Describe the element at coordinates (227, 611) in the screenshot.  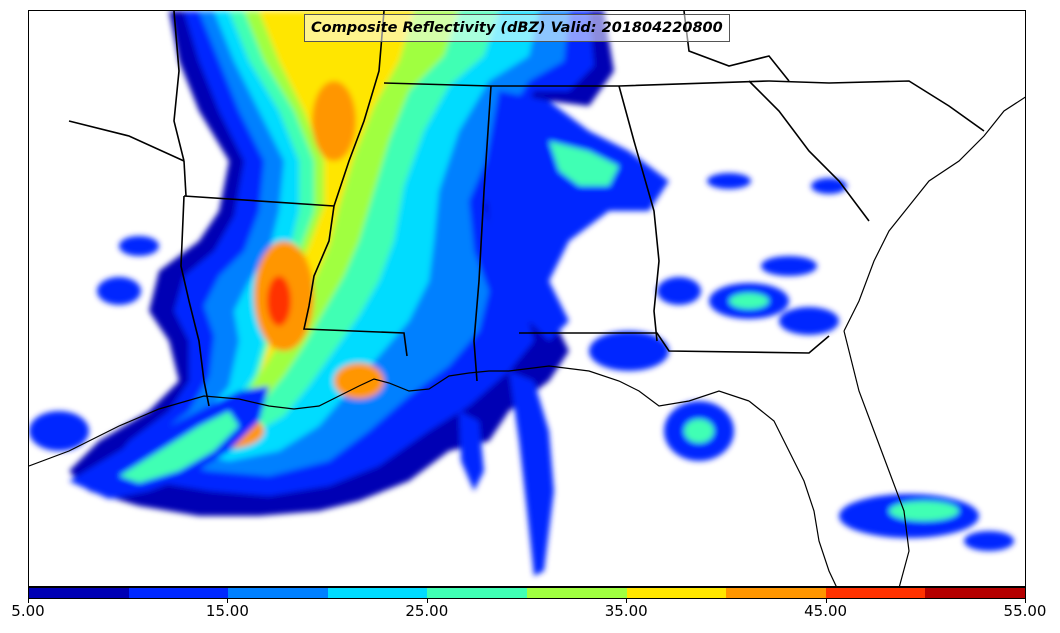
I see `colorbar-tick-label: 15.00` at that location.